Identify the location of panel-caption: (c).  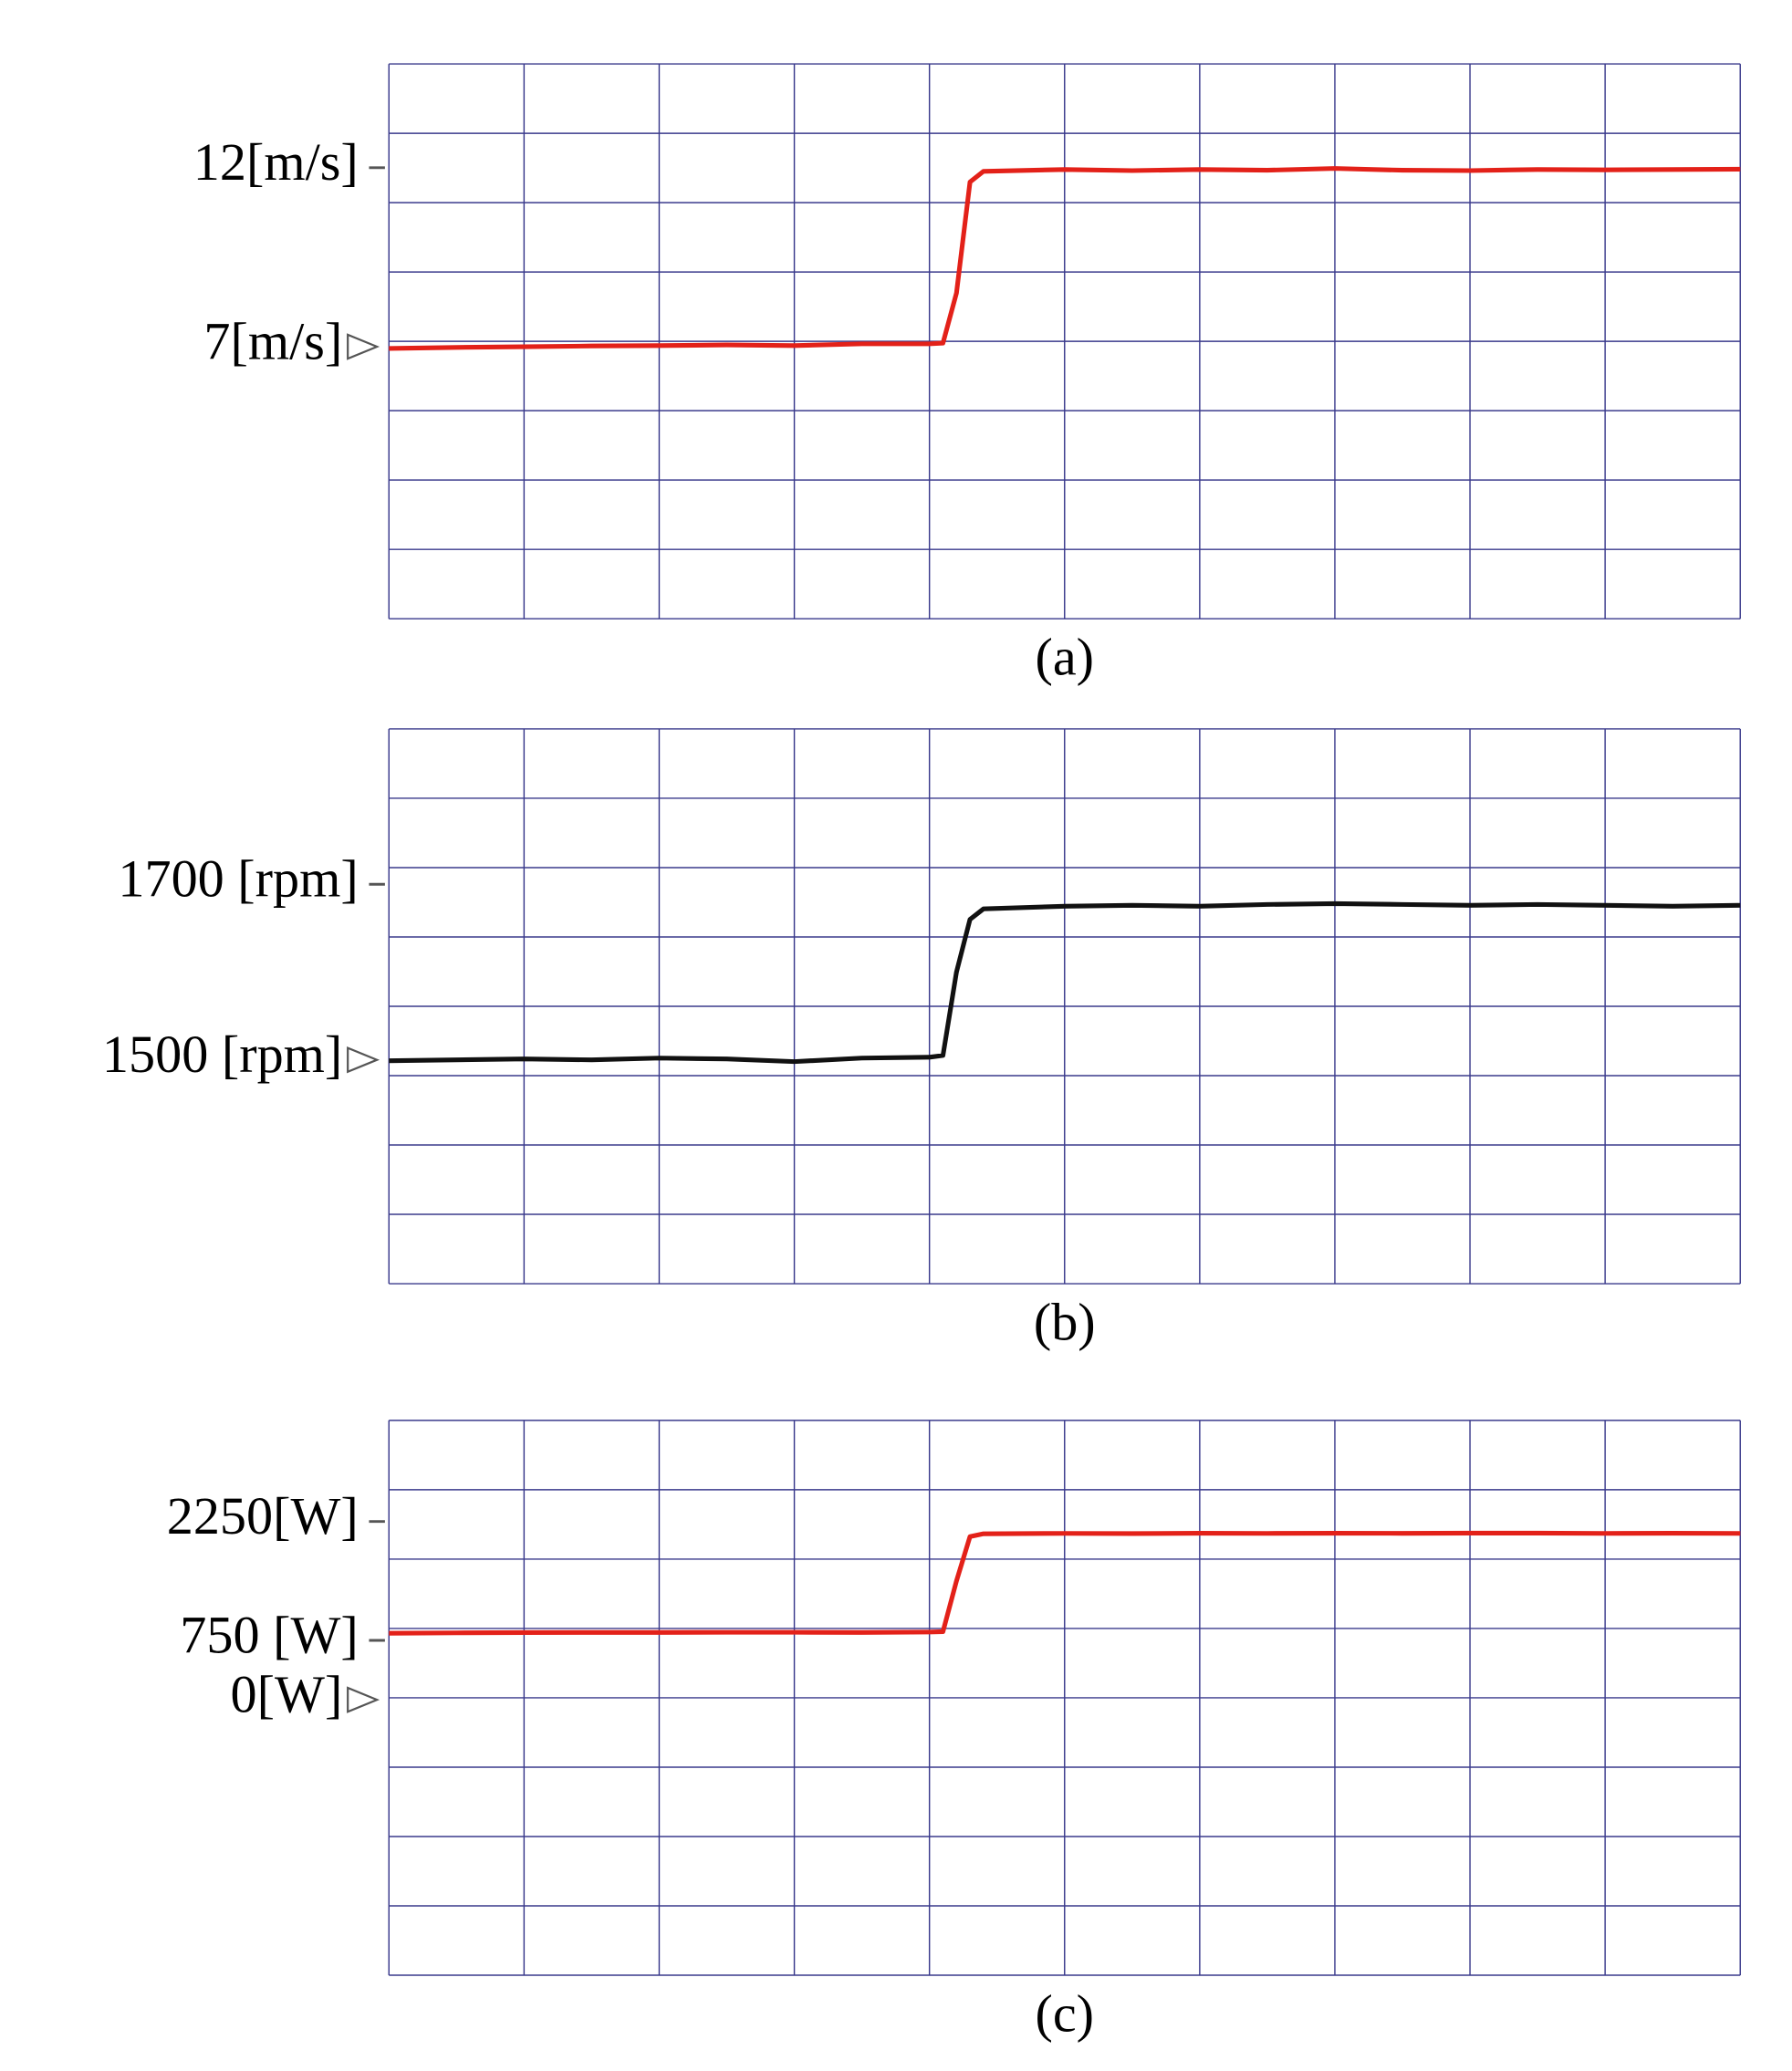
(1064, 2013).